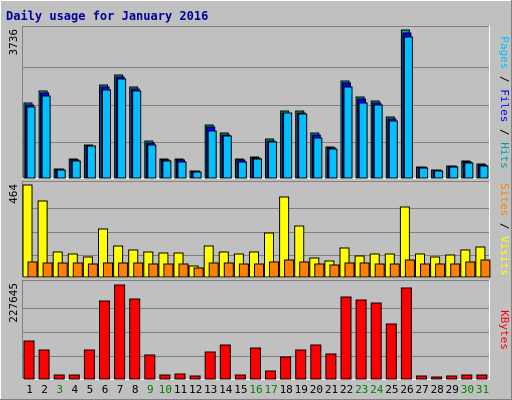  Describe the element at coordinates (107, 16) in the screenshot. I see `chart-title: Daily usage for January 2016` at that location.